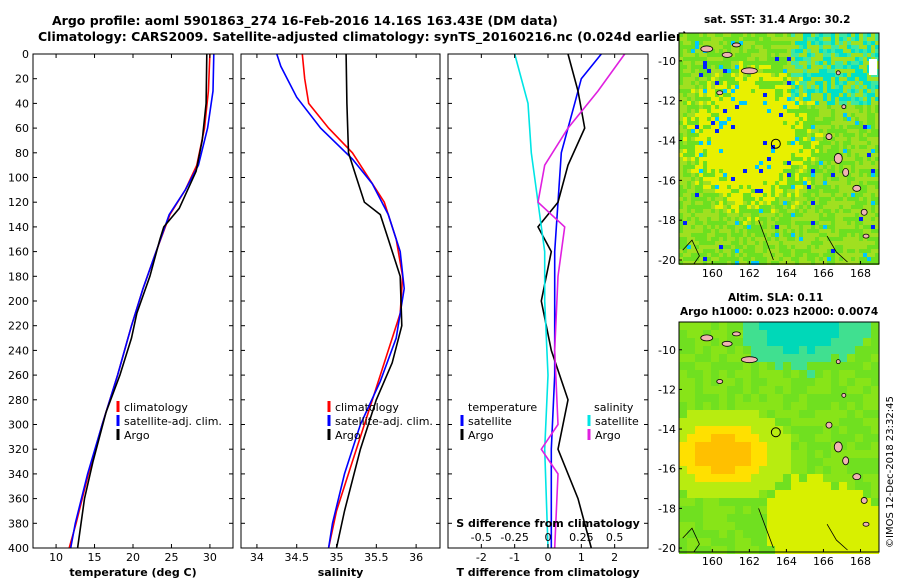 The height and width of the screenshot is (580, 900). What do you see at coordinates (720, 381) in the screenshot?
I see `island` at bounding box center [720, 381].